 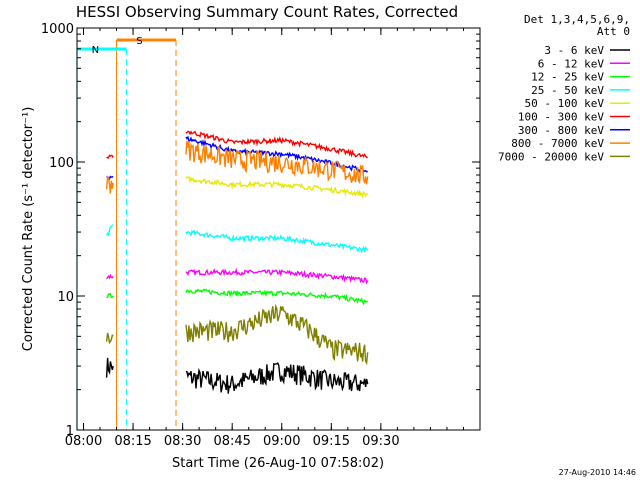 What do you see at coordinates (567, 90) in the screenshot?
I see `legend-label: 25 - 50 keV` at bounding box center [567, 90].